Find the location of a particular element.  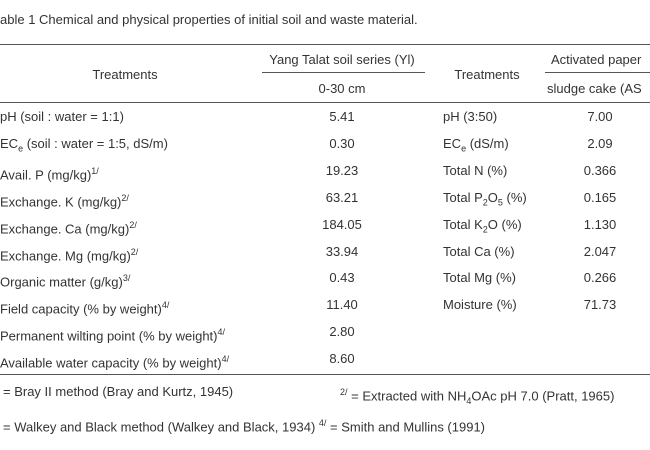

table-cell: Permanent wilting point (% by weight)4/ is located at coordinates (112, 334).